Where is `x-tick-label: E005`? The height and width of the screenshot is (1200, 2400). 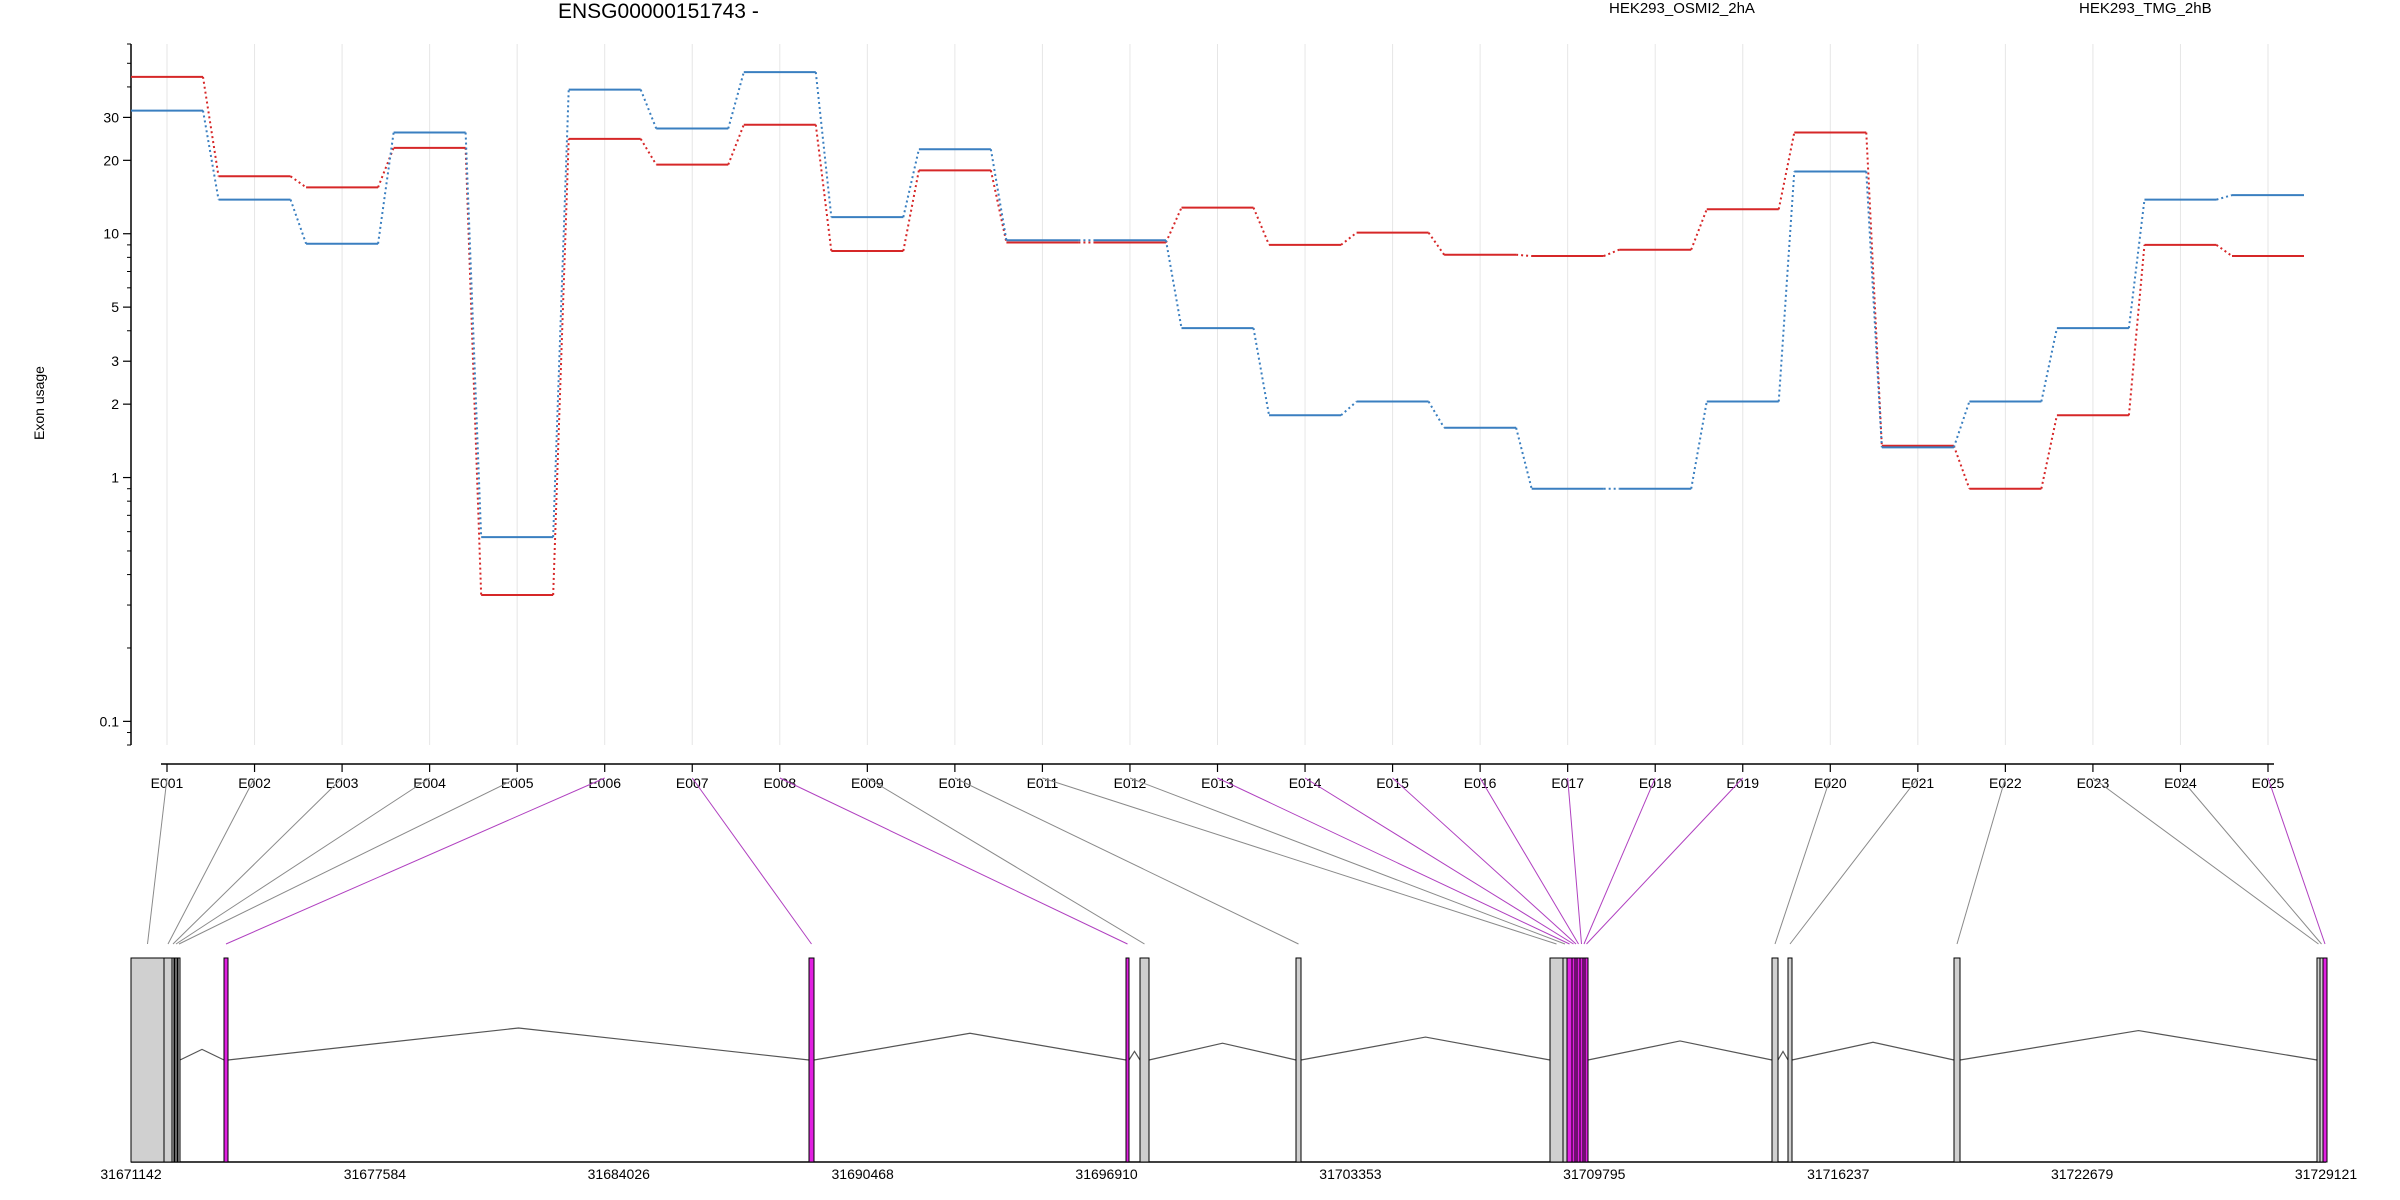 x-tick-label: E005 is located at coordinates (517, 783).